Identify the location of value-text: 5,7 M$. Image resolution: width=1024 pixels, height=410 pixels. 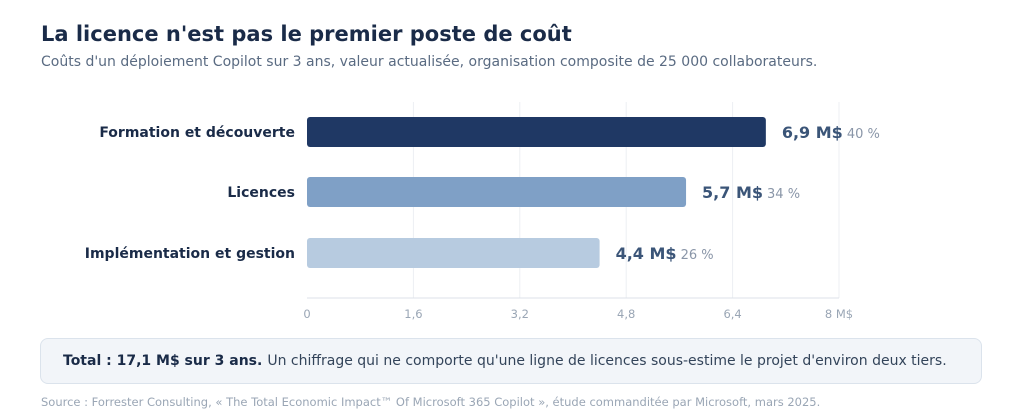
(732, 192).